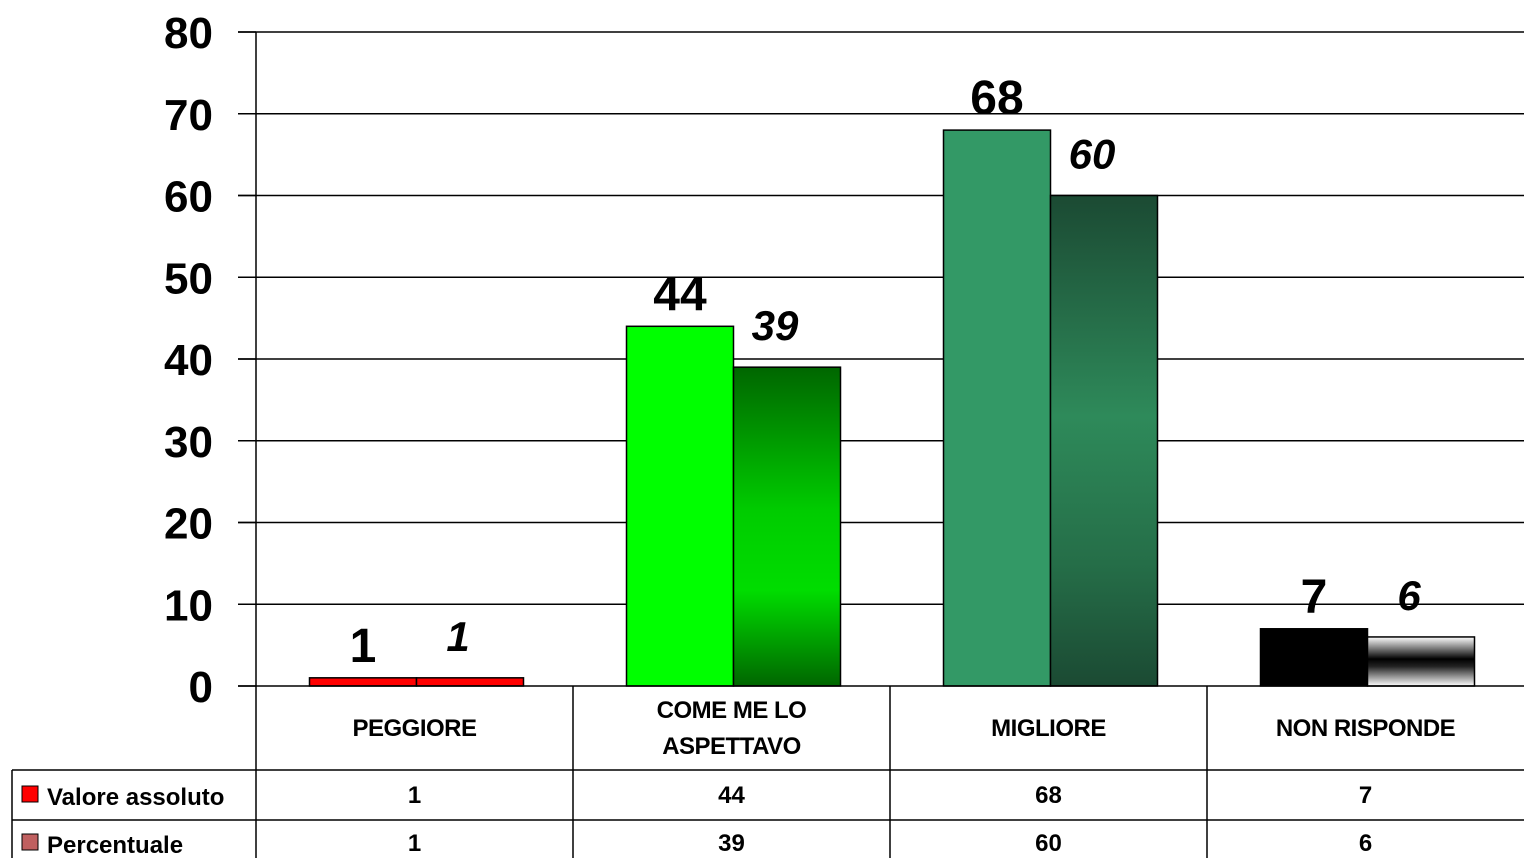 The height and width of the screenshot is (858, 1524). What do you see at coordinates (1092, 154) in the screenshot?
I see `data-label-percentuale: 60` at bounding box center [1092, 154].